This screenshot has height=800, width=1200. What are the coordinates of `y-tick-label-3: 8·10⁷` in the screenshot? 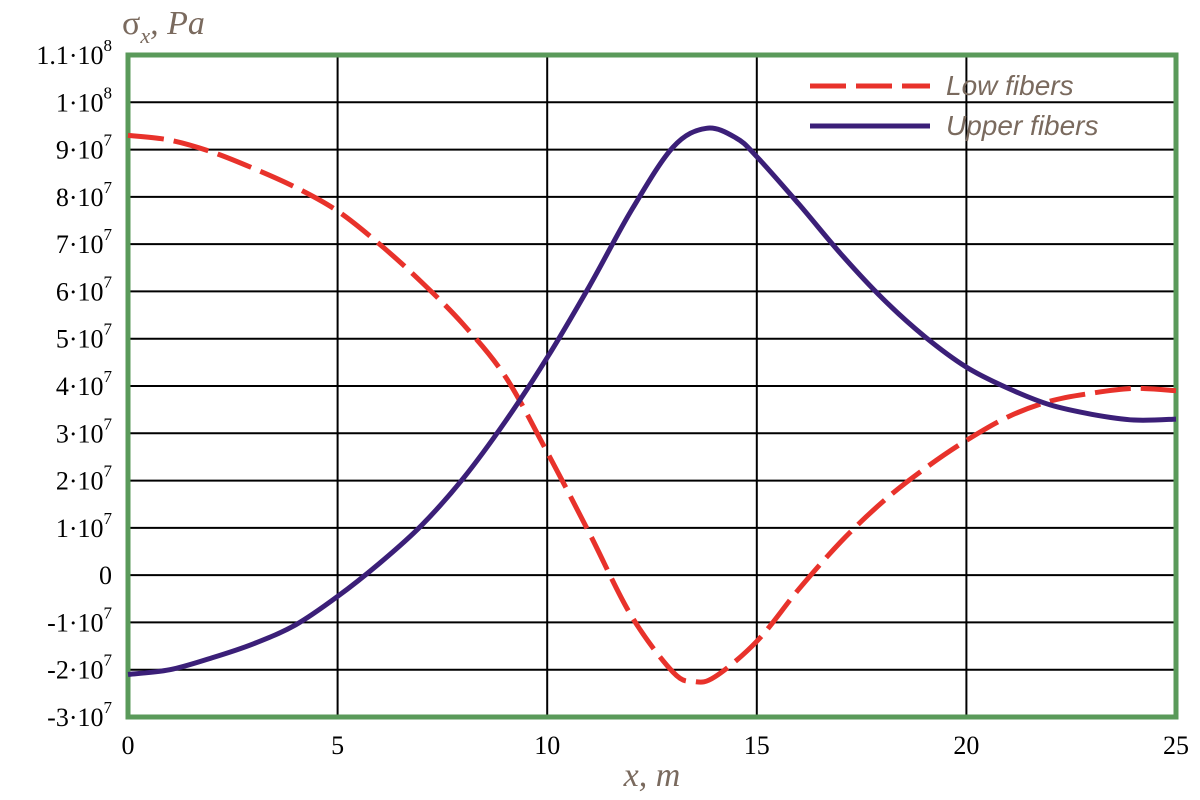 It's located at (84, 195).